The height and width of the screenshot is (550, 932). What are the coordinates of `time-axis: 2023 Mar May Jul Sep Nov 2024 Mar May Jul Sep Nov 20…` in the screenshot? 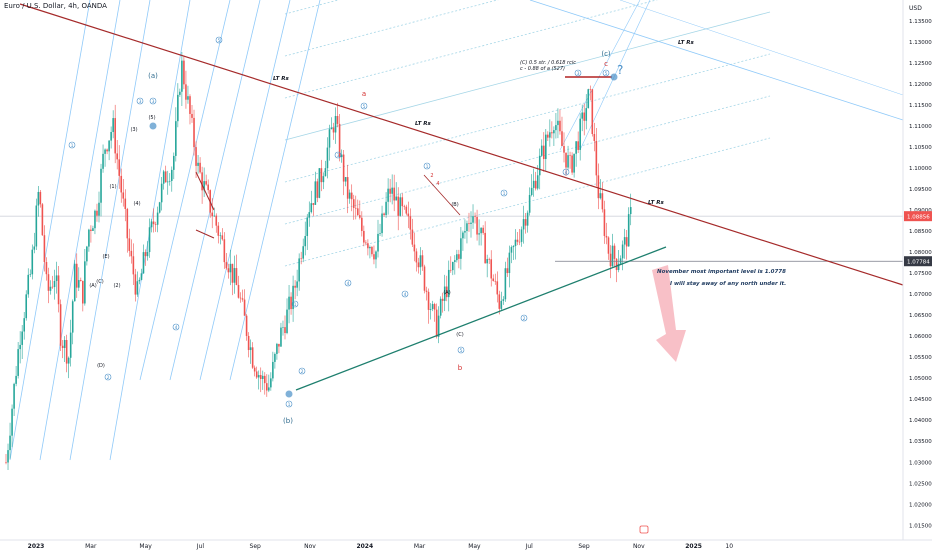 It's located at (466, 544).